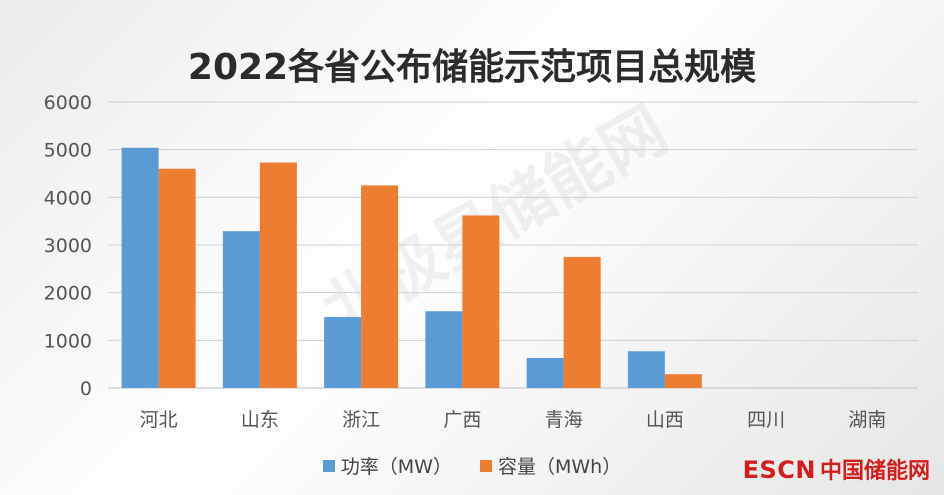 The width and height of the screenshot is (944, 495). I want to click on legend-swatch-capacity, so click(485, 465).